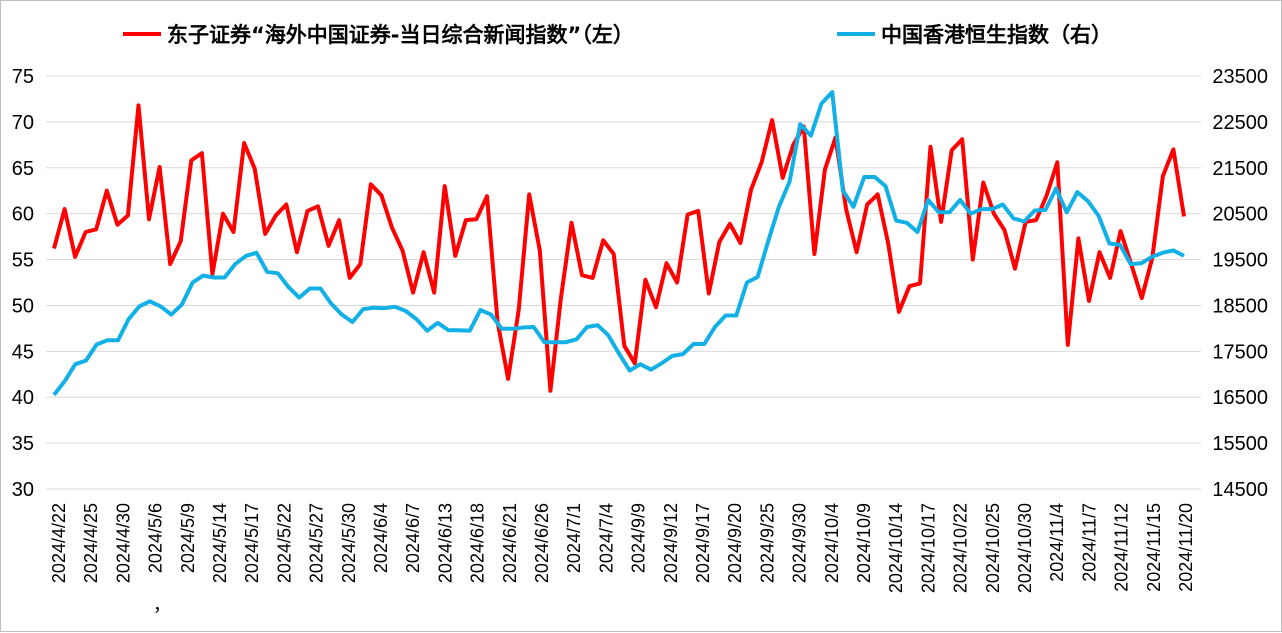 This screenshot has height=633, width=1282. Describe the element at coordinates (317, 543) in the screenshot. I see `x-tick-label: 2024/5/27` at that location.